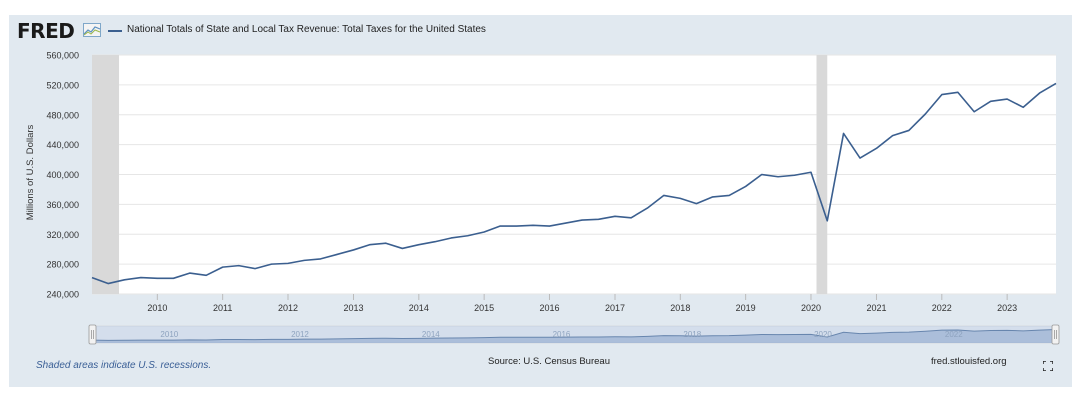 This screenshot has width=1082, height=402. Describe the element at coordinates (746, 308) in the screenshot. I see `x-tick-label: 2019` at that location.